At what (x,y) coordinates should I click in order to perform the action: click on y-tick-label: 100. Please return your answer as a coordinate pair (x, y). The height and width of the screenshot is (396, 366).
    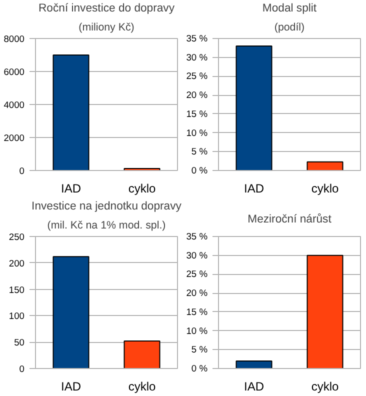
    Looking at the image, I should click on (16, 316).